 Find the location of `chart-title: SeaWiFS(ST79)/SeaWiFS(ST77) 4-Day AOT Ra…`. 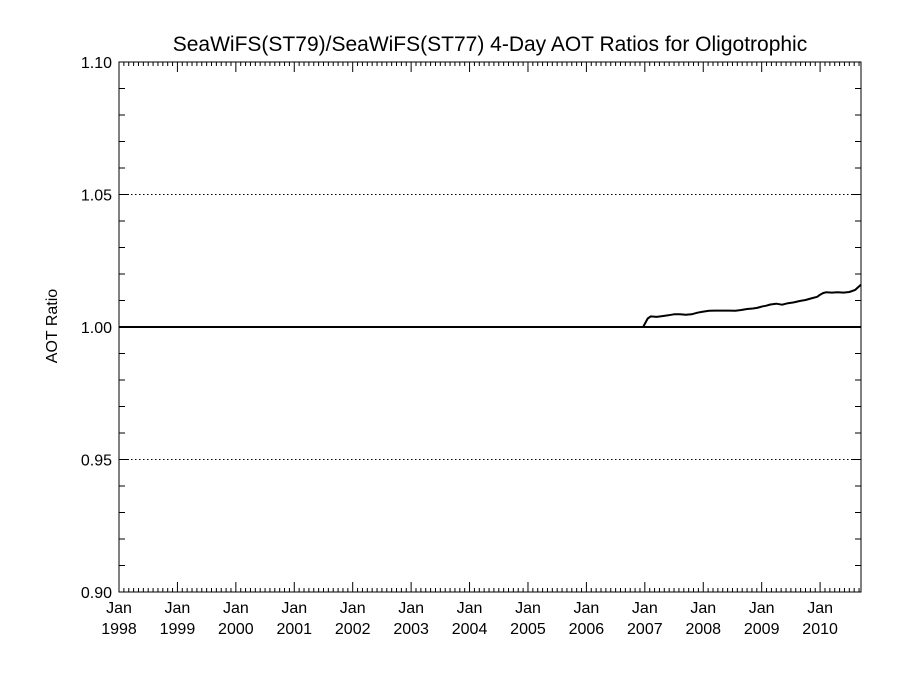

chart-title: SeaWiFS(ST79)/SeaWiFS(ST77) 4-Day AOT Ra… is located at coordinates (490, 44).